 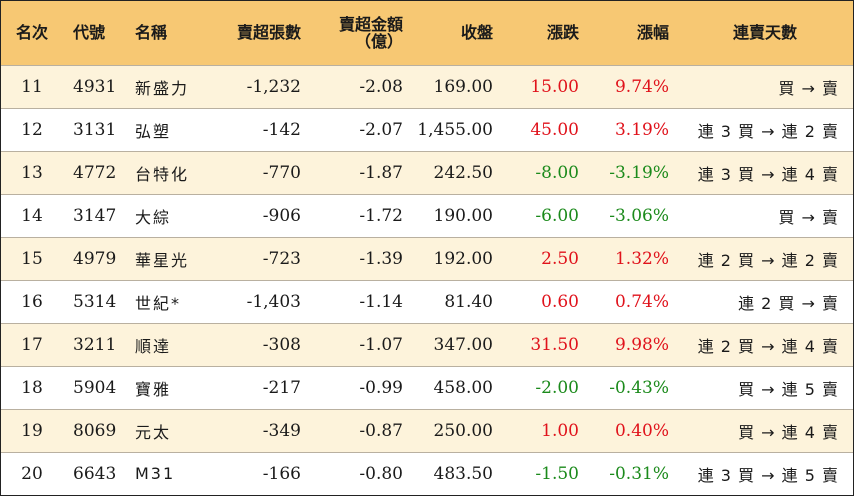 I want to click on cell-code: 6643, so click(x=95, y=473).